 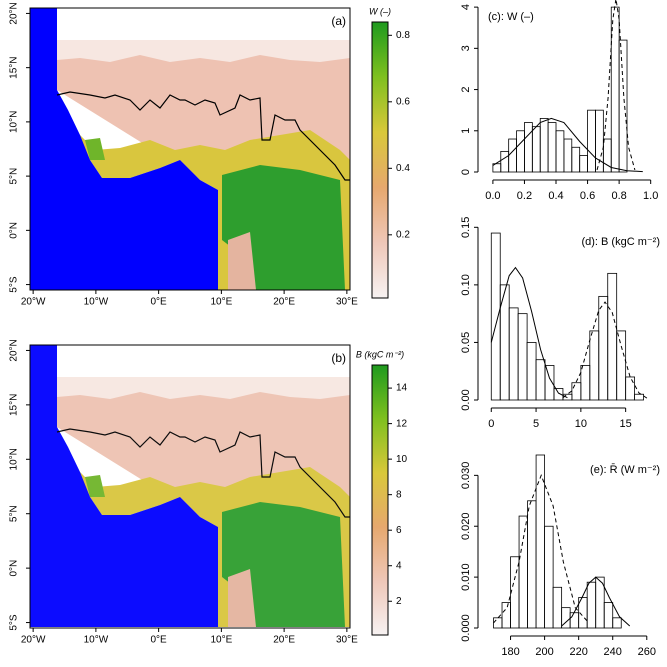 What do you see at coordinates (402, 388) in the screenshot?
I see `colorbar-tick-label: 14` at bounding box center [402, 388].